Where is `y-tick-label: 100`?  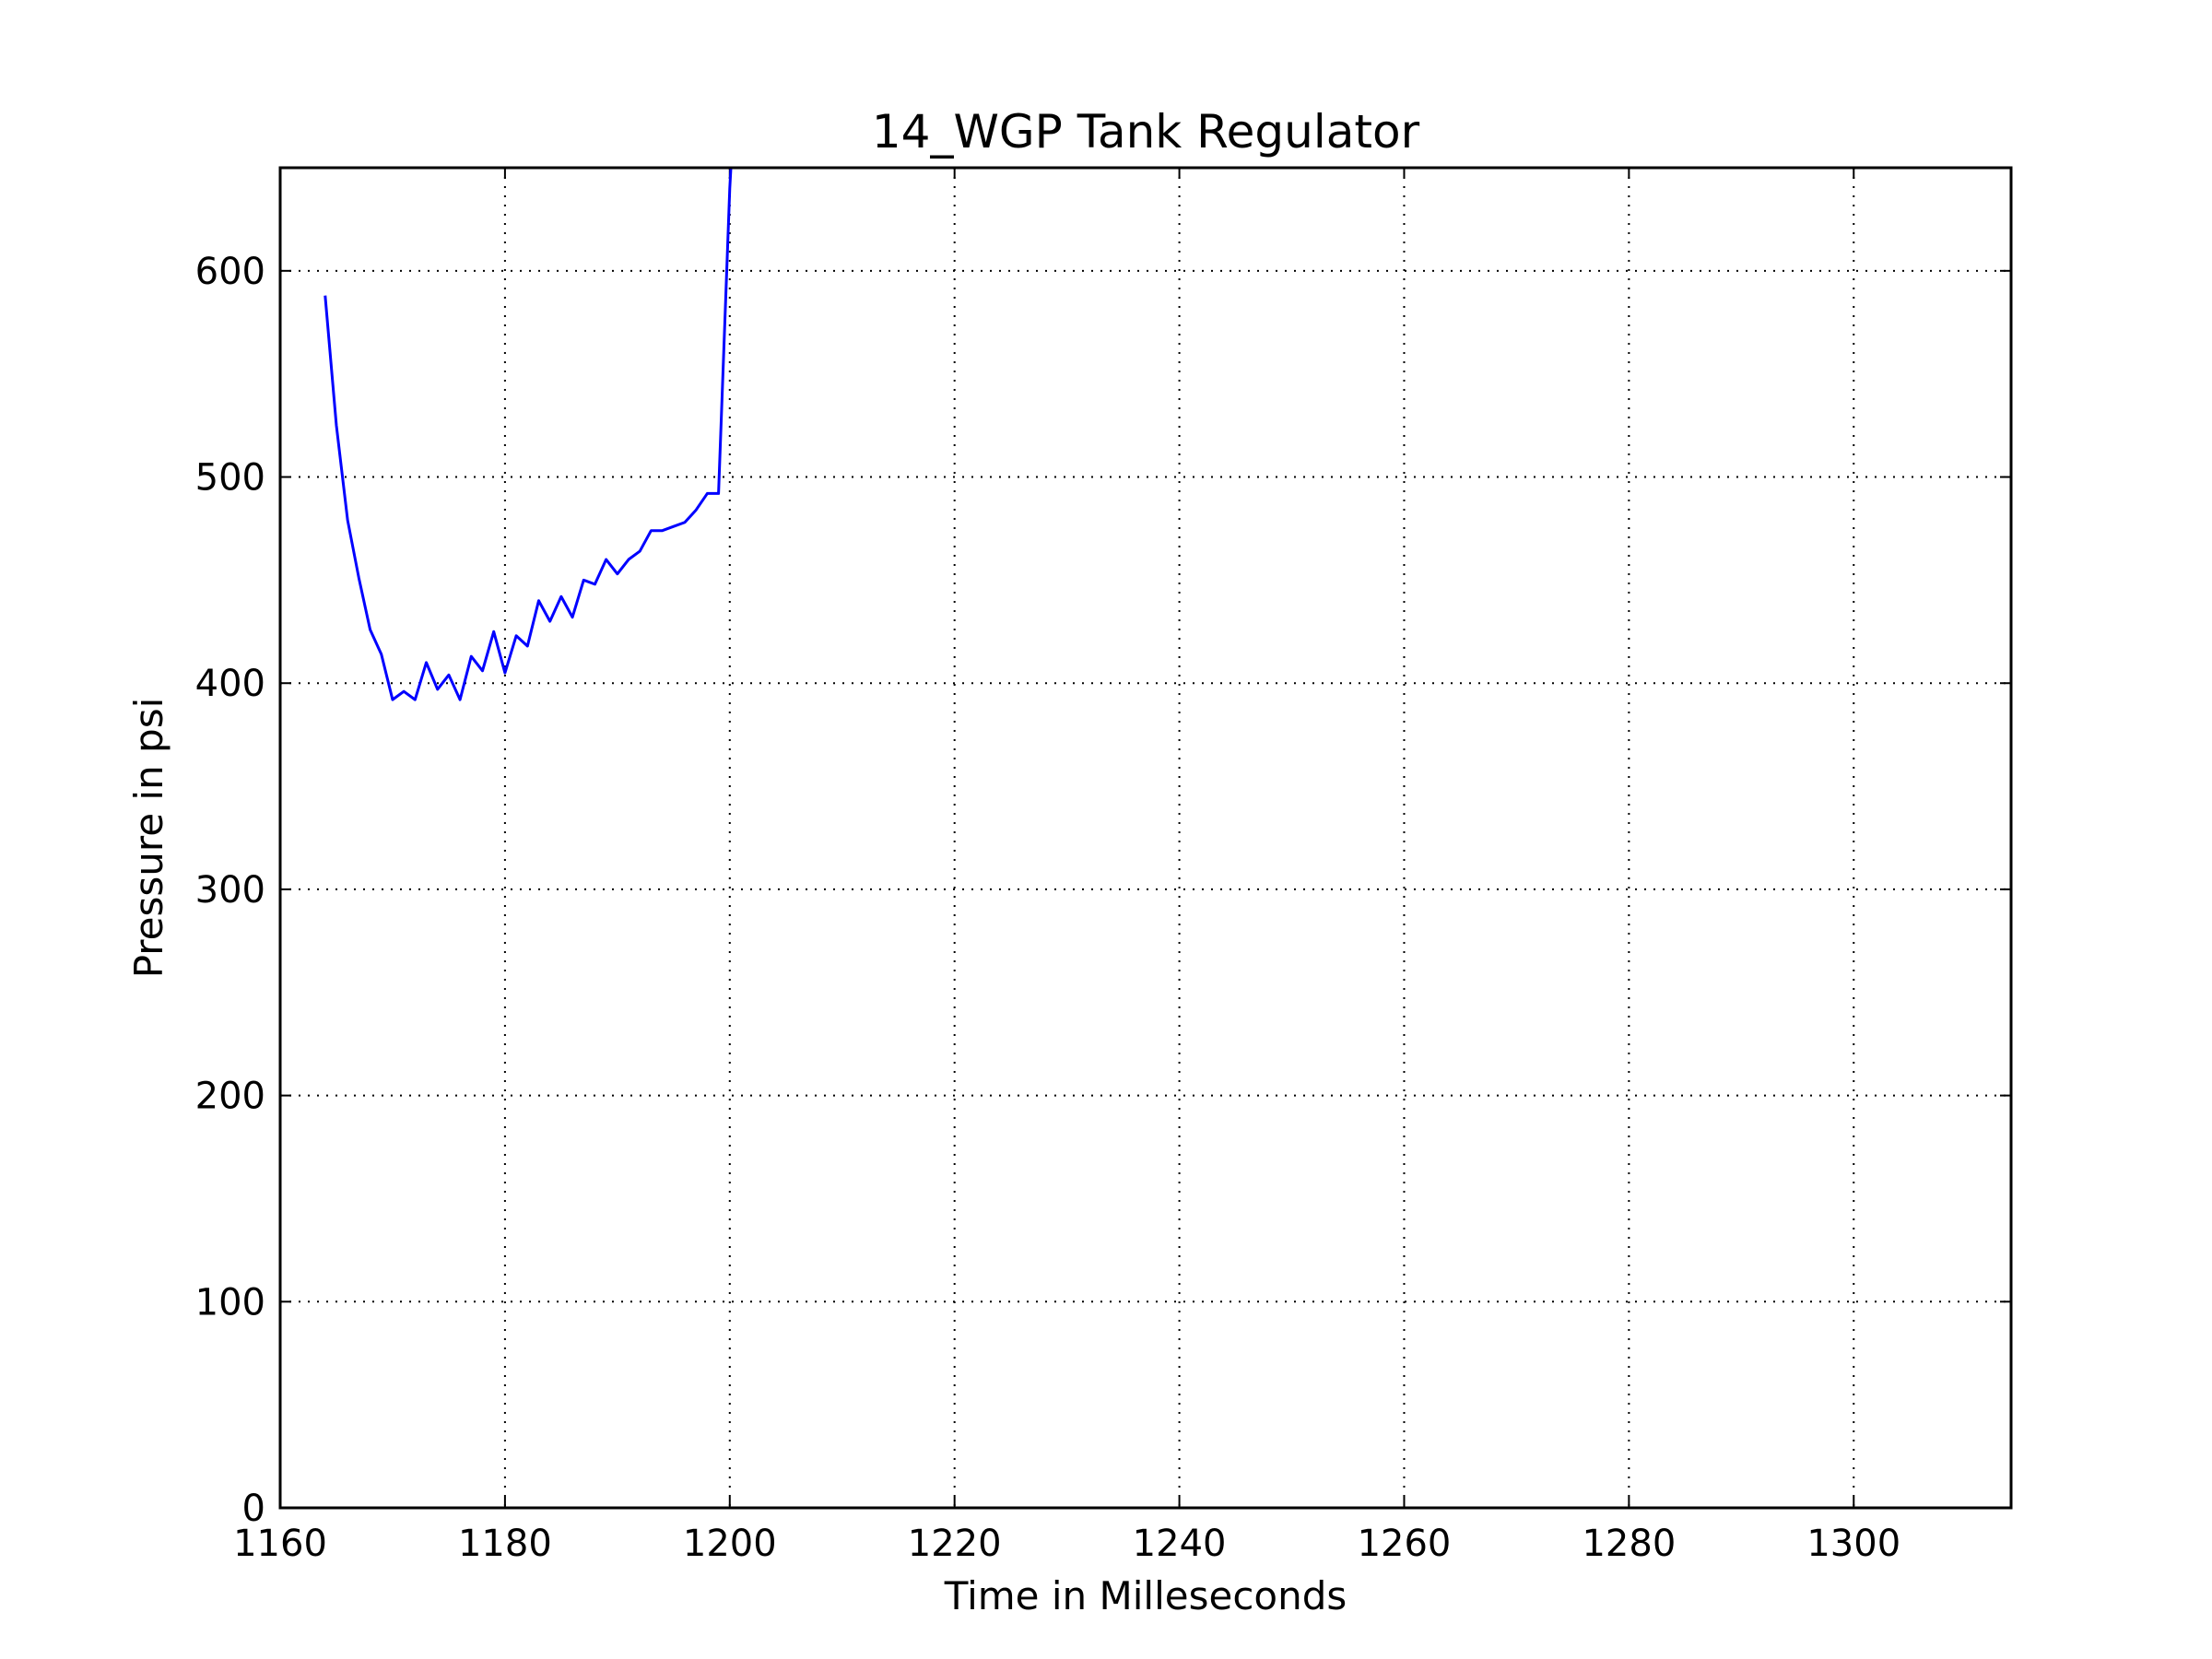
y-tick-label: 100 is located at coordinates (230, 1302).